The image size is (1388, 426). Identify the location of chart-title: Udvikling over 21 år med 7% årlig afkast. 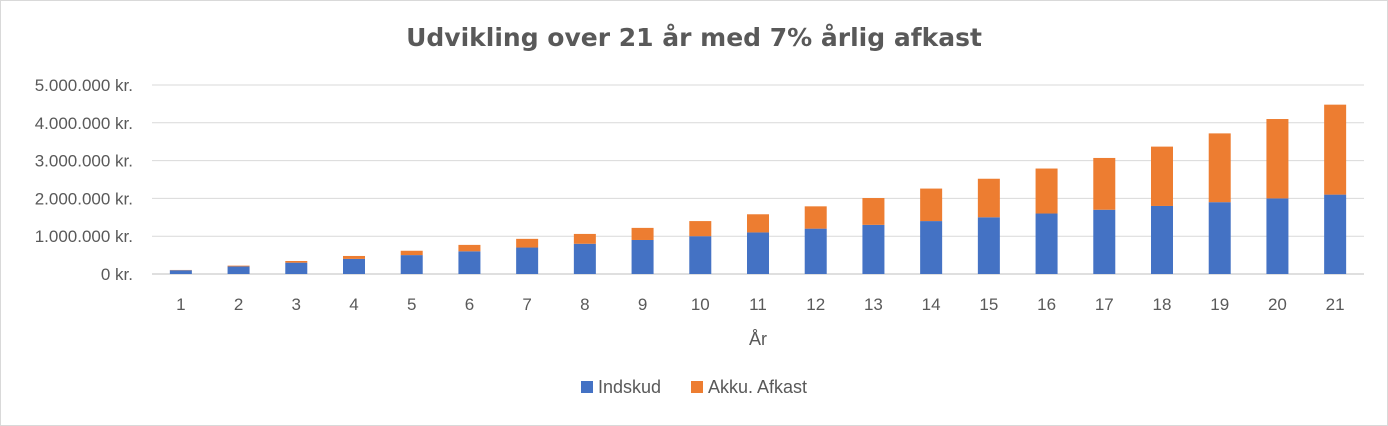
(694, 37).